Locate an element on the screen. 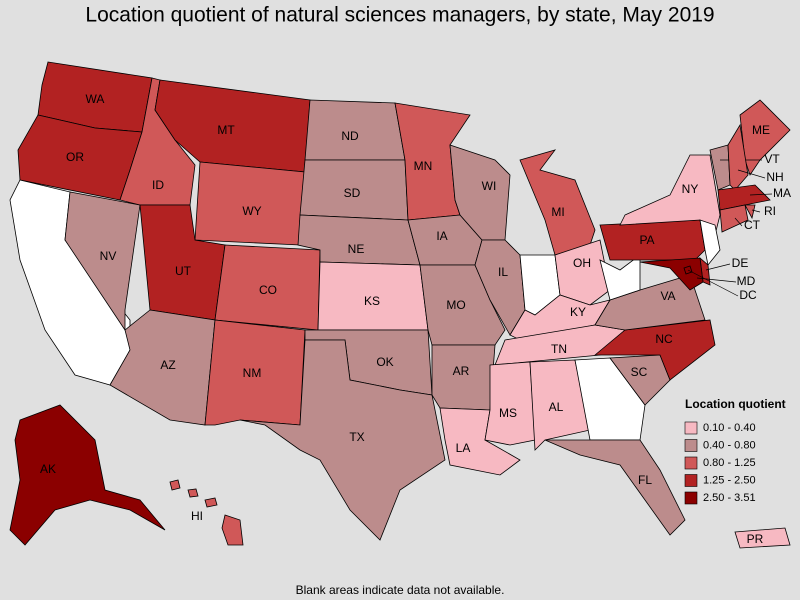  state-ny is located at coordinates (670, 195).